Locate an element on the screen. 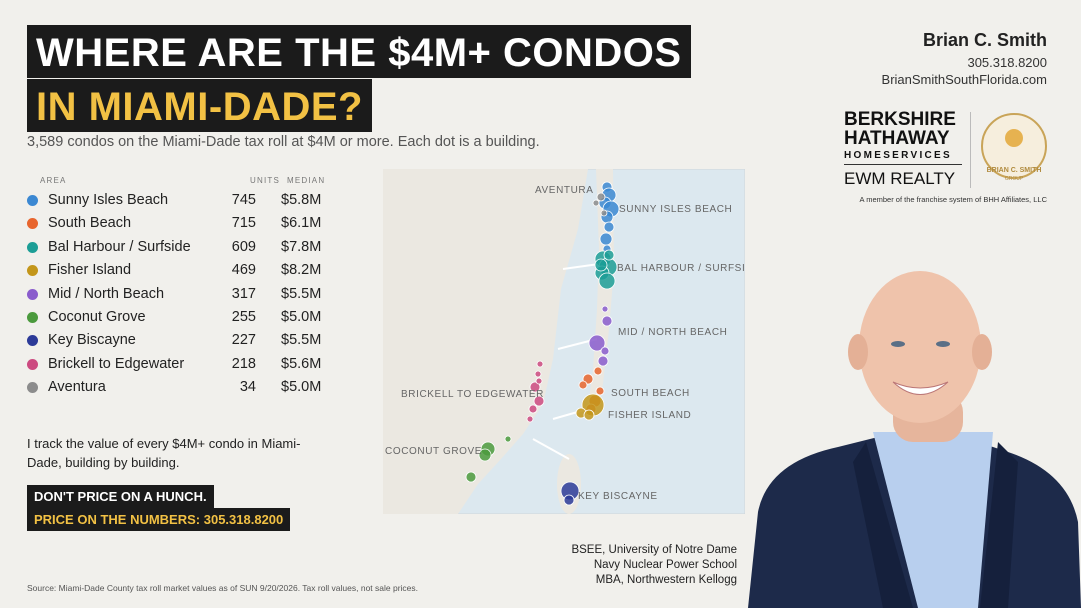 This screenshot has width=1081, height=608. median: $6.1M is located at coordinates (301, 223).